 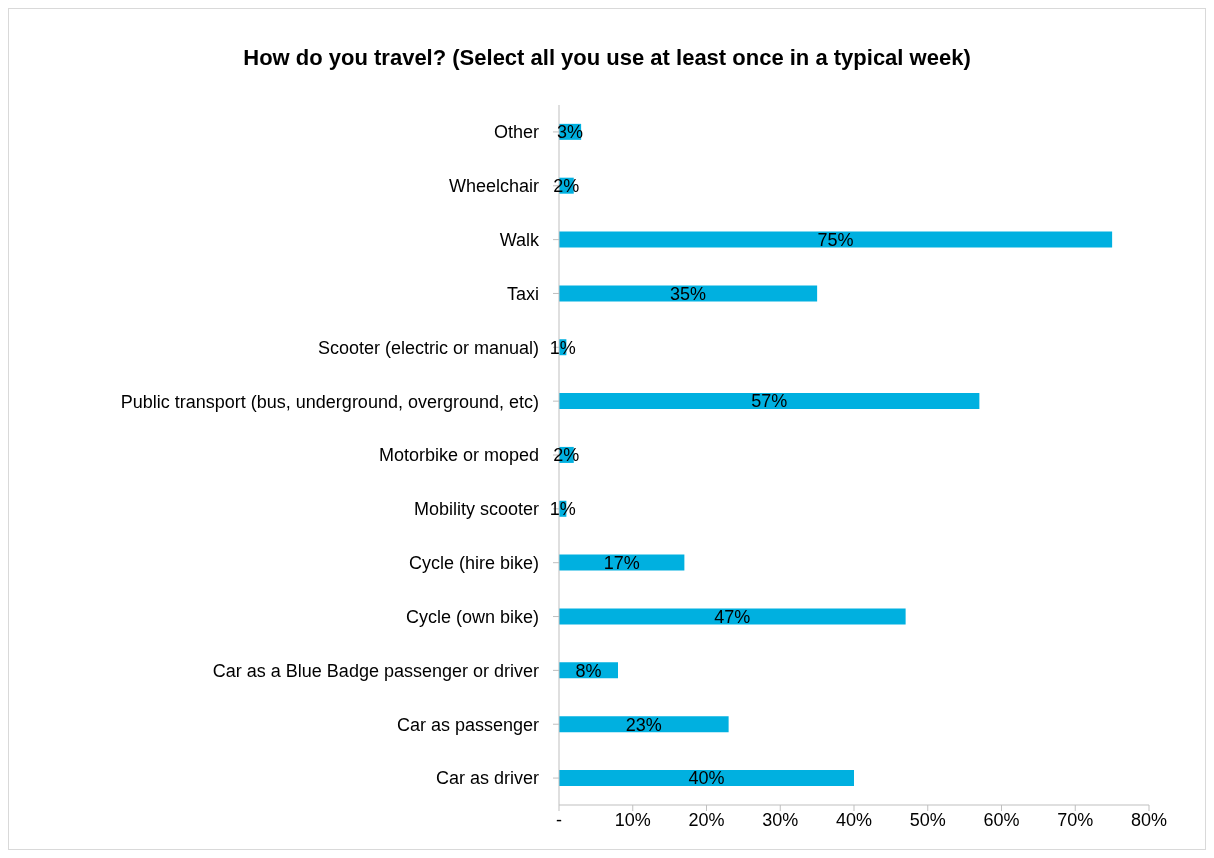 I want to click on y-tick-label: Public transport (bus, underground, overground, etc), so click(x=329, y=401).